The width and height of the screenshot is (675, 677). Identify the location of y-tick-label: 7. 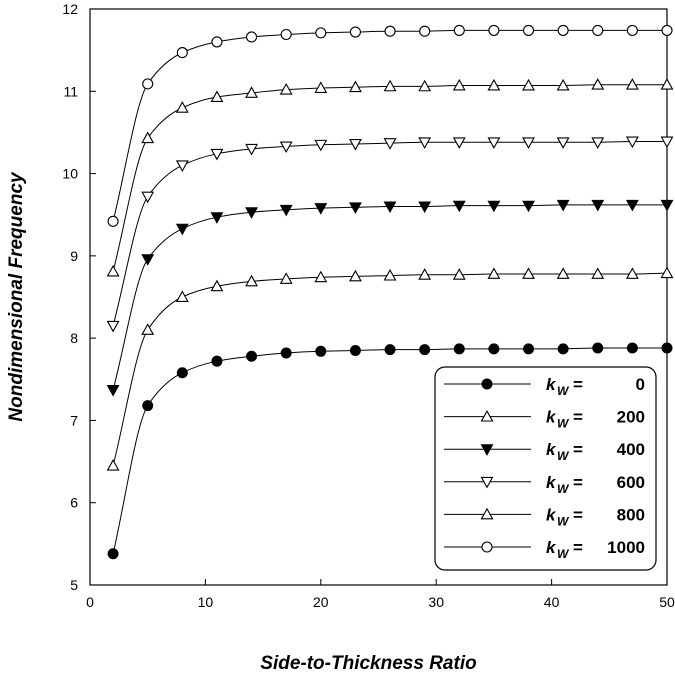
(74, 420).